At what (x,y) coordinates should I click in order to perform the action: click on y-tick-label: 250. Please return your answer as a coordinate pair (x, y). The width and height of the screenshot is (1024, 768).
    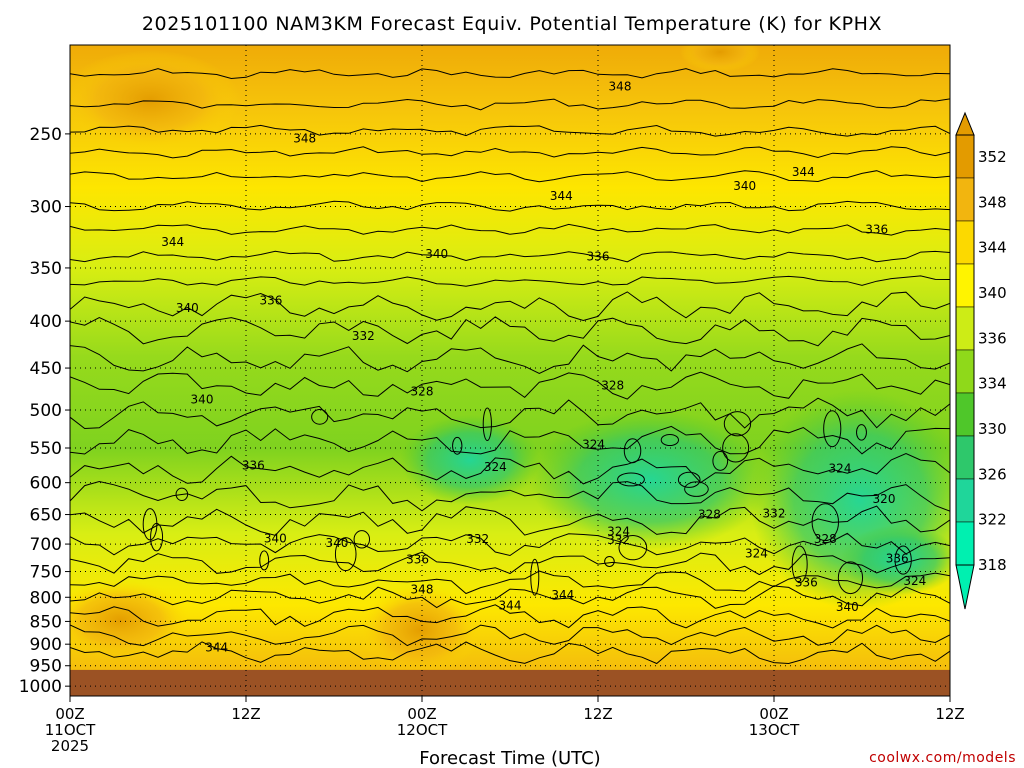
    Looking at the image, I should click on (46, 135).